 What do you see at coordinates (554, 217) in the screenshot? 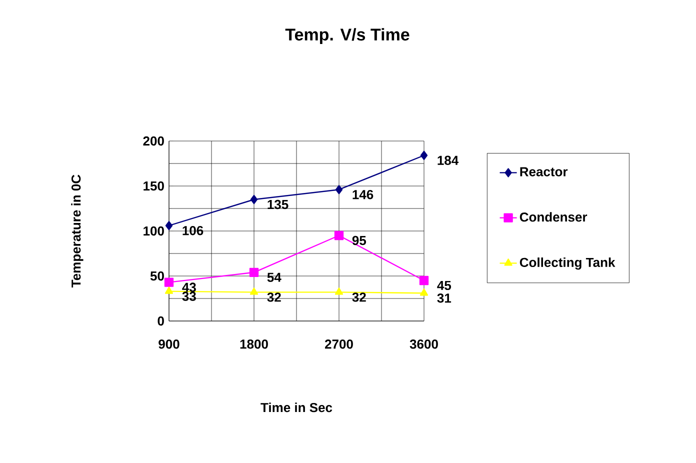
I see `legend-label: Condenser` at bounding box center [554, 217].